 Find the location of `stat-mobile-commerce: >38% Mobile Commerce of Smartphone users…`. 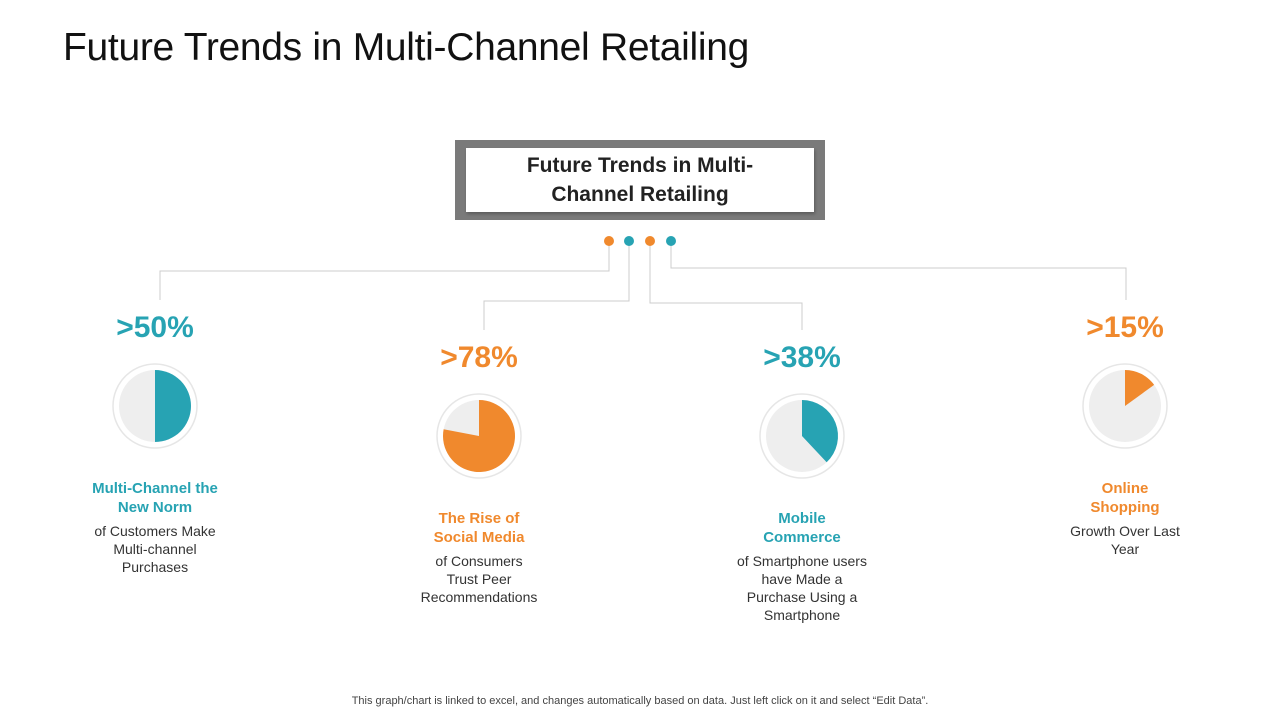

stat-mobile-commerce: >38% Mobile Commerce of Smartphone users… is located at coordinates (802, 482).